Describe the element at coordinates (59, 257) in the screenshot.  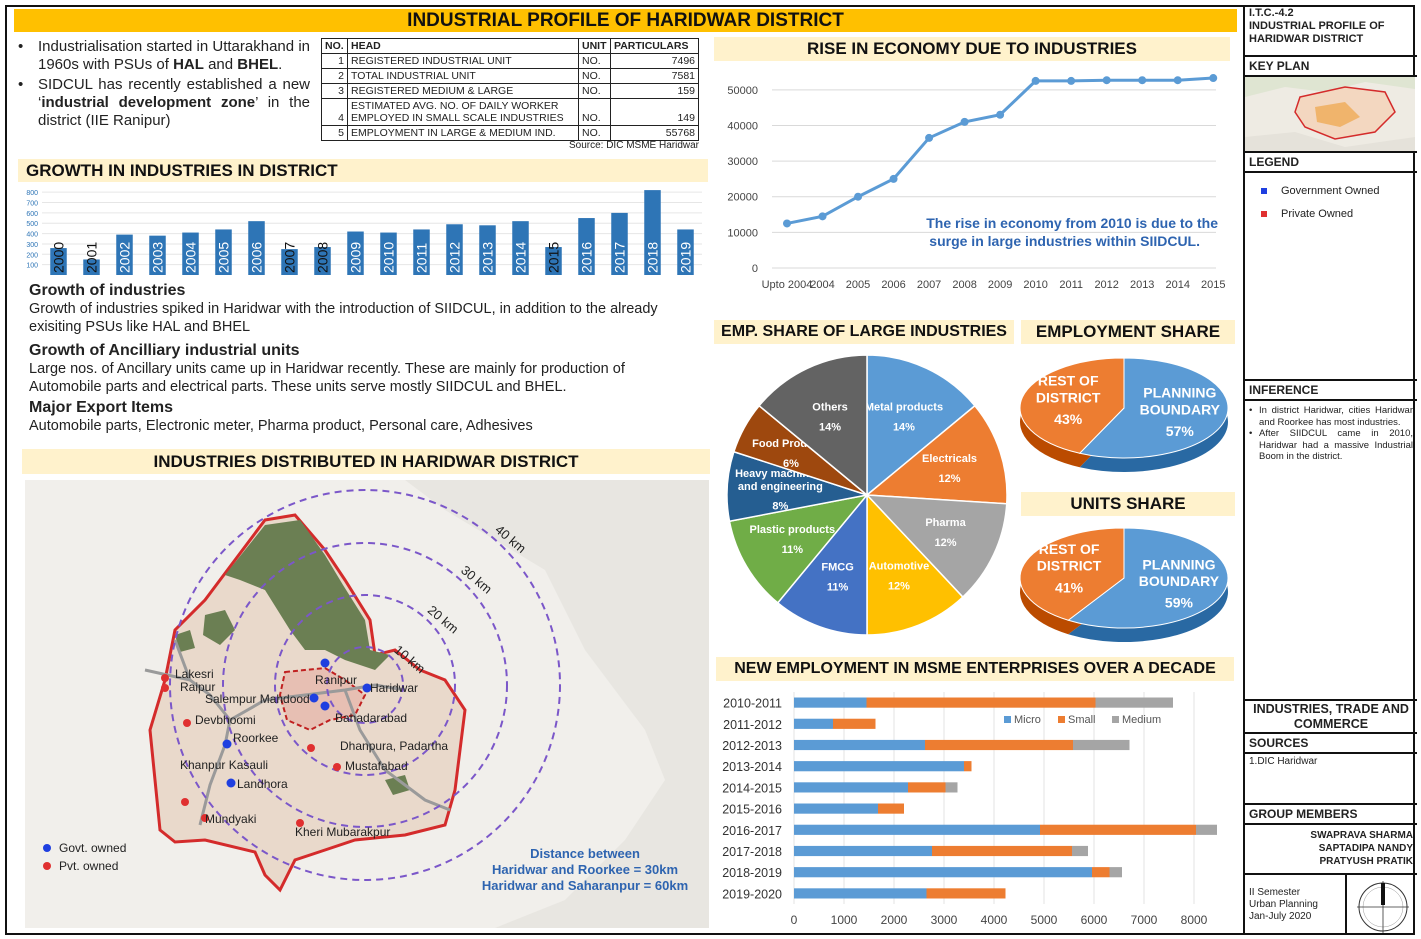
I see `growth-xlabel: 2000` at that location.